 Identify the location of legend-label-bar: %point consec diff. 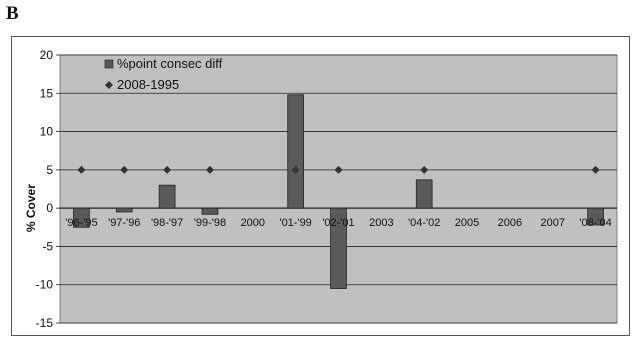
(170, 63).